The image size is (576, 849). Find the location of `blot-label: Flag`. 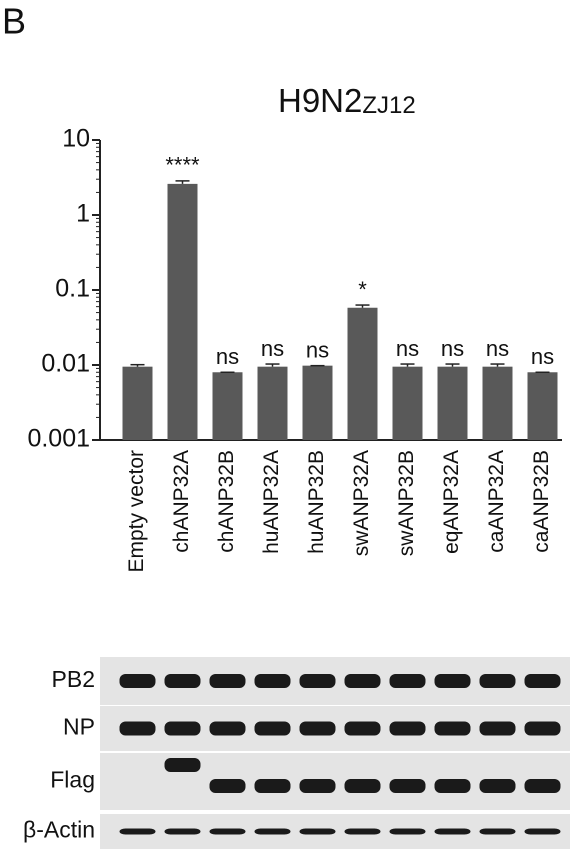

blot-label: Flag is located at coordinates (72, 780).